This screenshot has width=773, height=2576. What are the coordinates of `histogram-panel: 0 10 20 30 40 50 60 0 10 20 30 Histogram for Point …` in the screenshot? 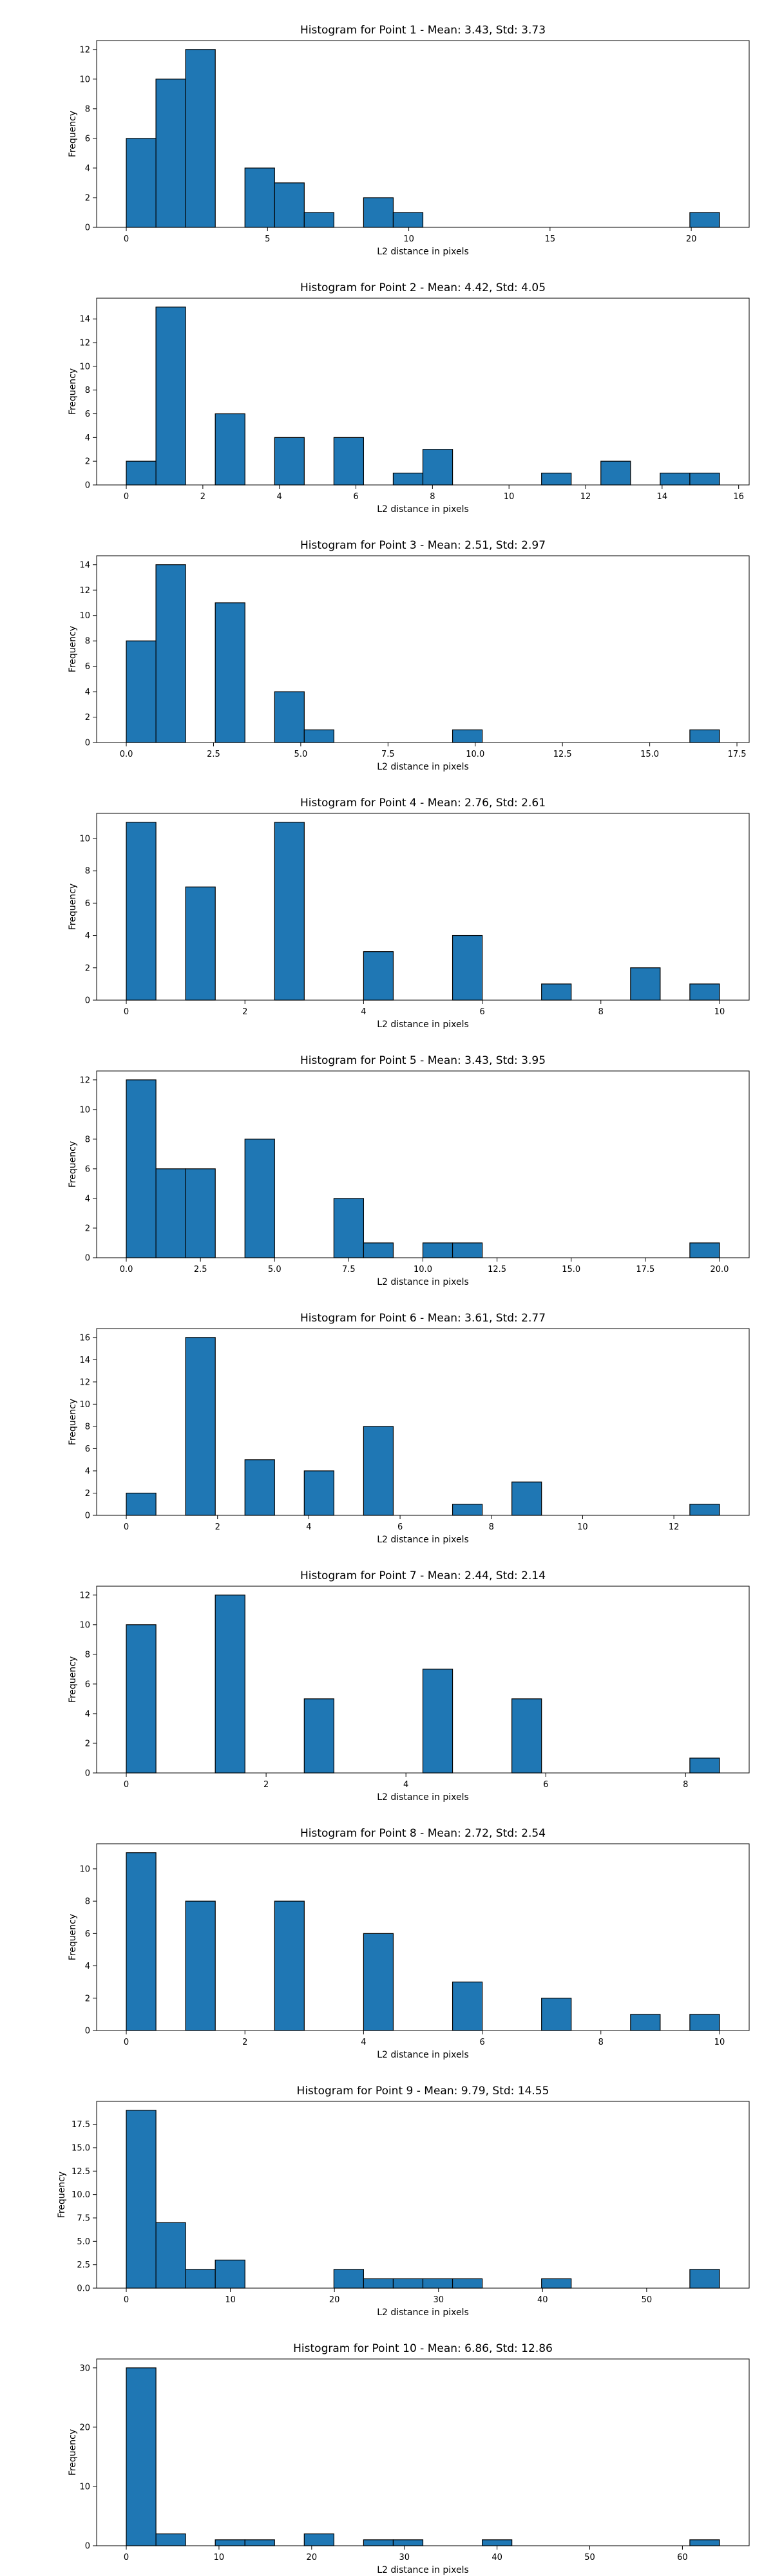 It's located at (409, 2458).